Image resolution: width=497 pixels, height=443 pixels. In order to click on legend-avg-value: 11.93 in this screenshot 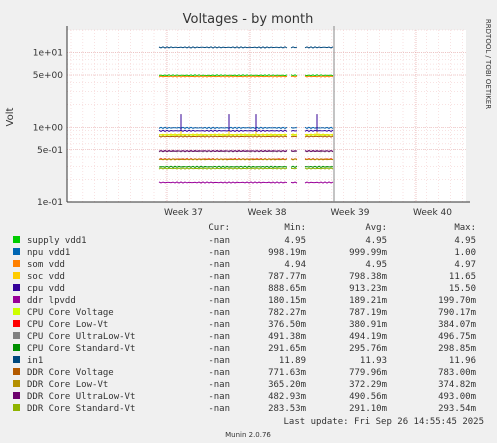, I will do `click(373, 361)`.